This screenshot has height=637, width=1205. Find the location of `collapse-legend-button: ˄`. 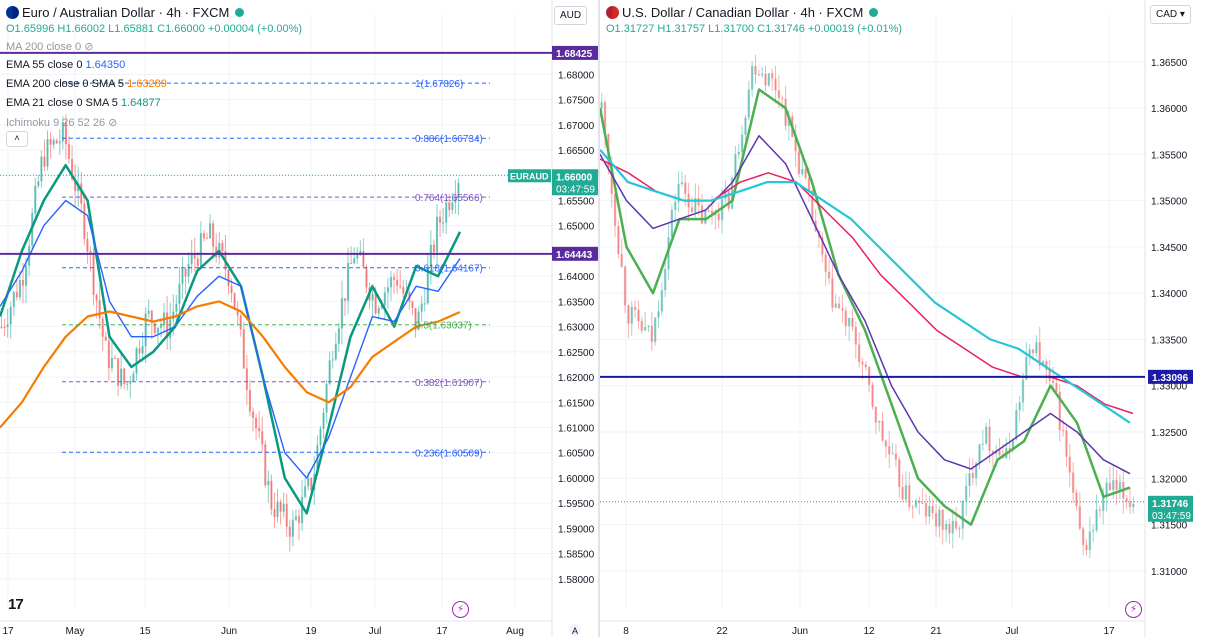

collapse-legend-button: ˄ is located at coordinates (17, 139).